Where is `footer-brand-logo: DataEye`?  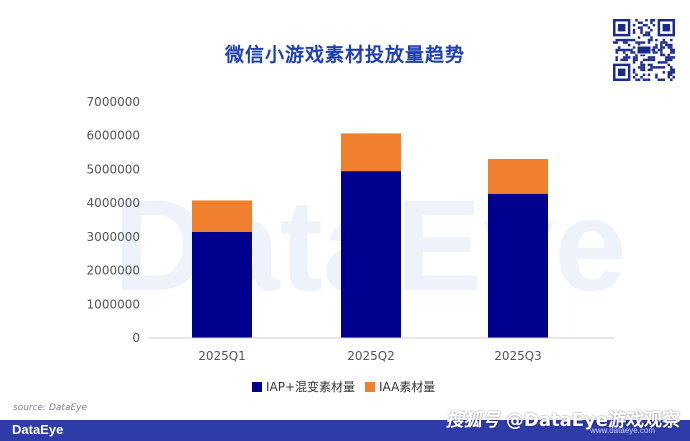 footer-brand-logo: DataEye is located at coordinates (38, 429).